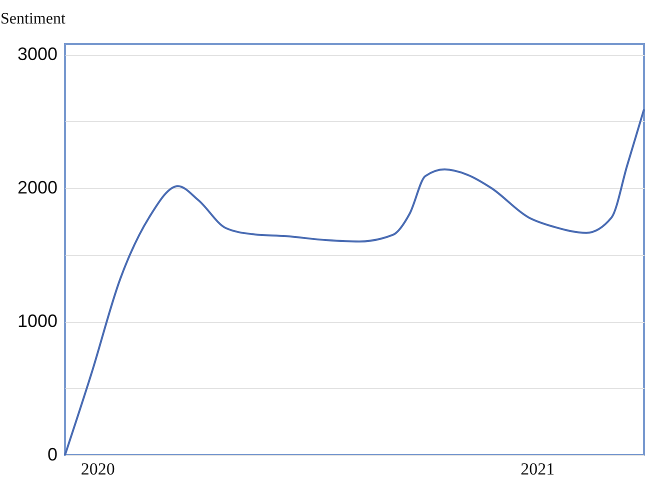 The image size is (647, 481). Describe the element at coordinates (97, 469) in the screenshot. I see `x-tick-label: 2020` at that location.